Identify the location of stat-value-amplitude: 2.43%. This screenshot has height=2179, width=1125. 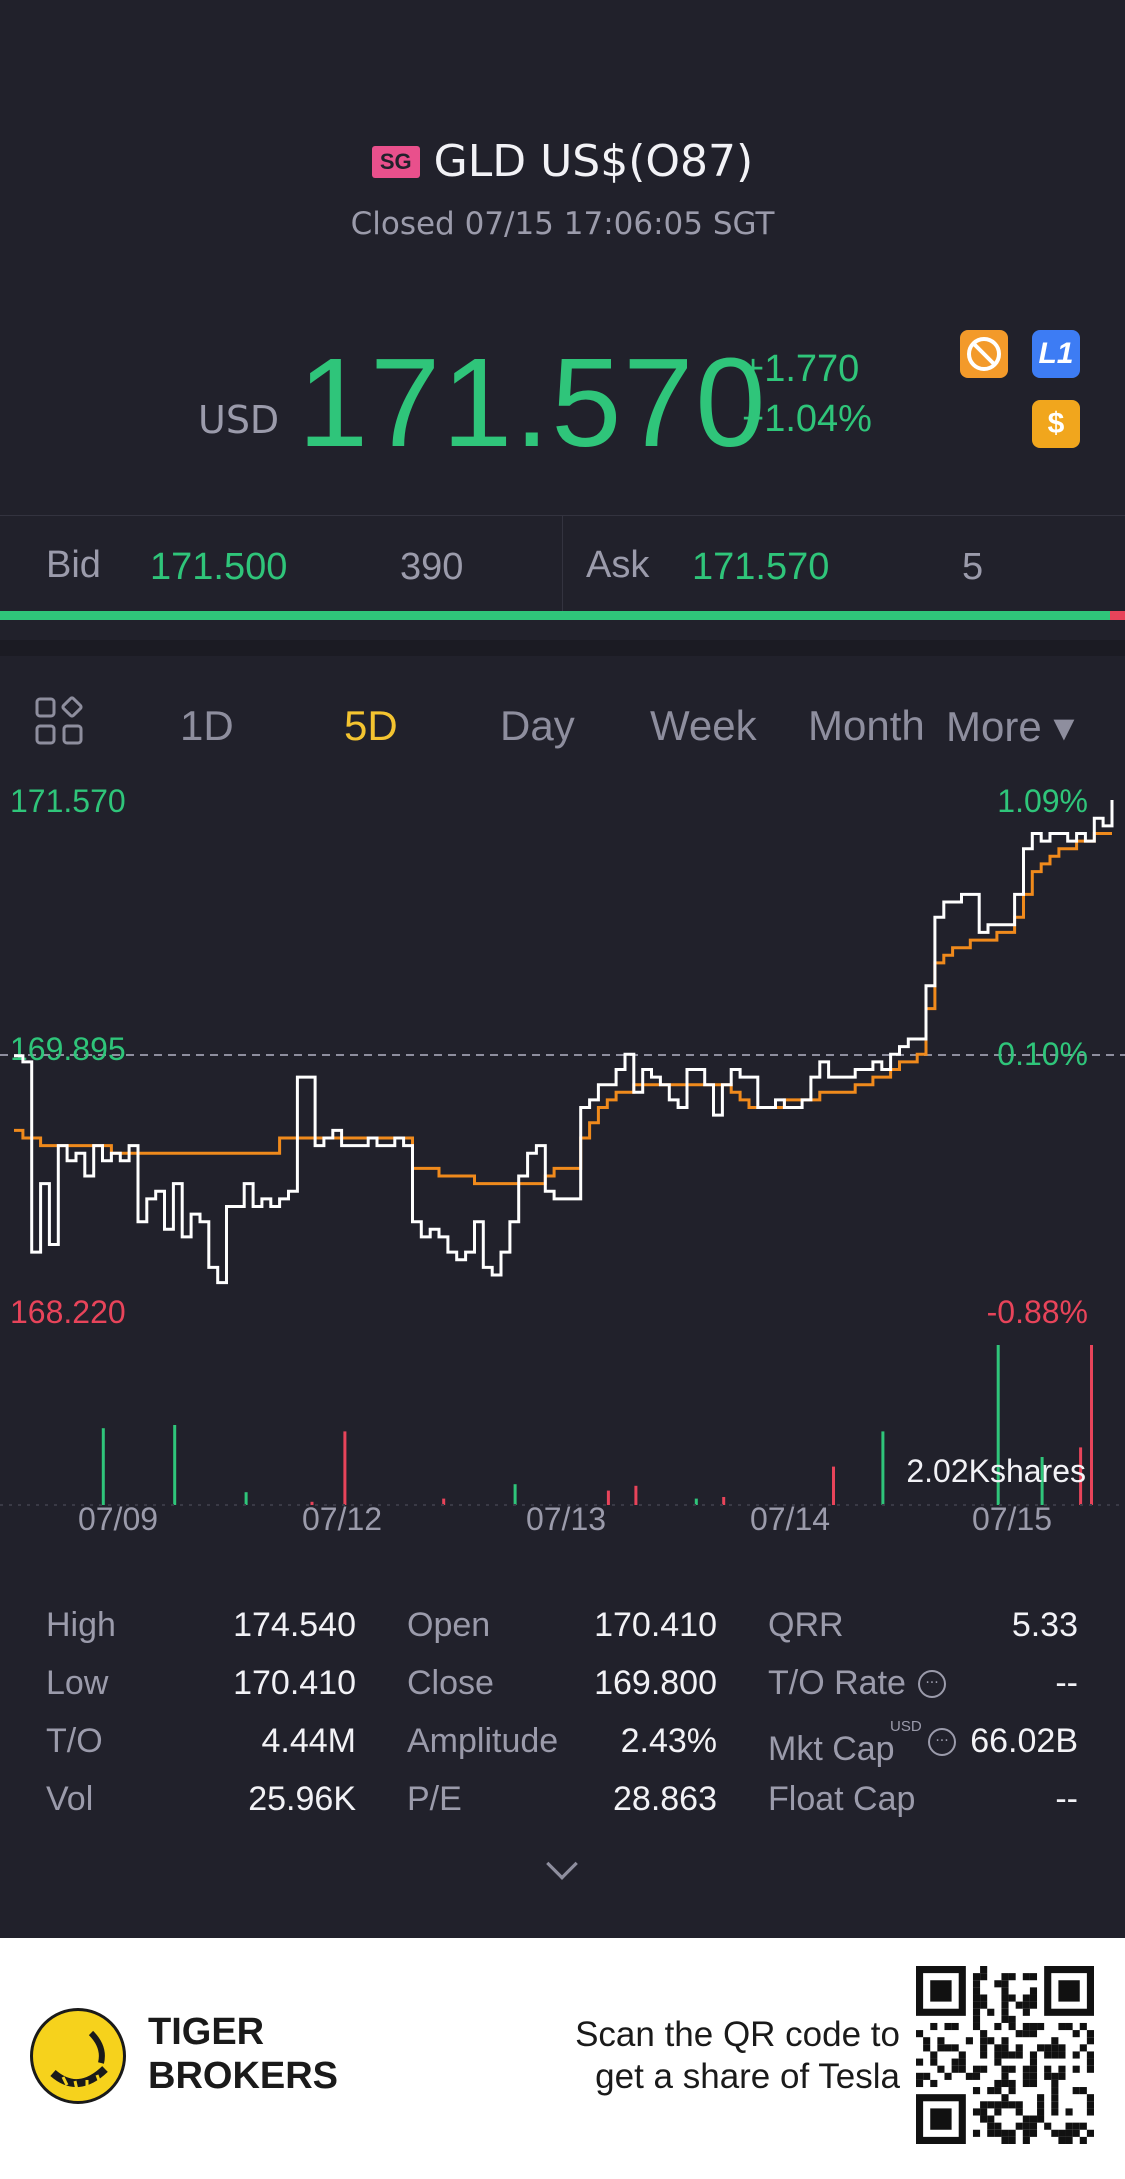
(668, 1741).